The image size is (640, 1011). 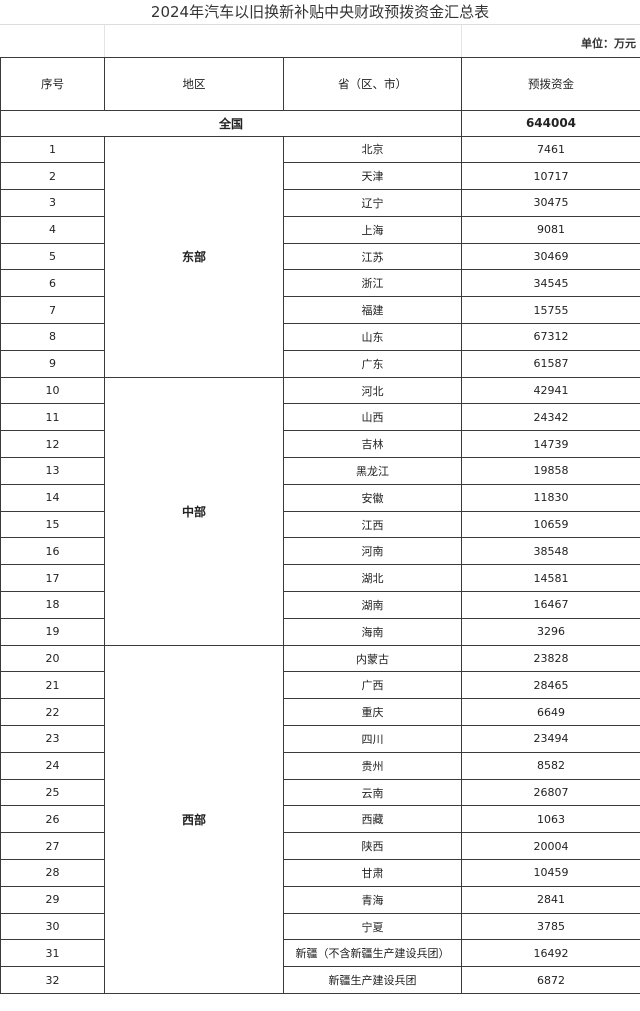 What do you see at coordinates (52, 471) in the screenshot?
I see `row-index: 13` at bounding box center [52, 471].